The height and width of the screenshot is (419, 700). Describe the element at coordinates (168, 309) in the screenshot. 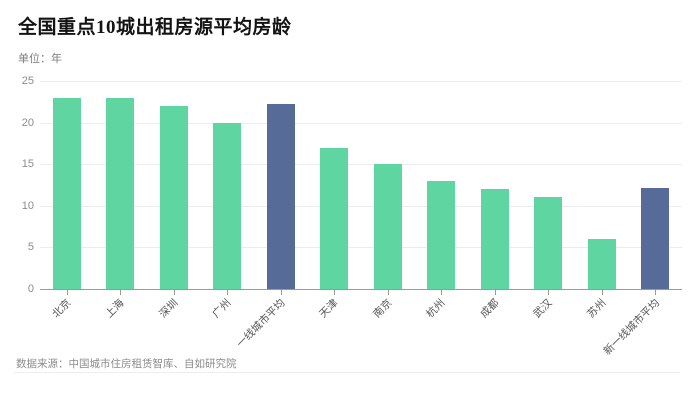

I see `x-tick-label: 深圳` at that location.